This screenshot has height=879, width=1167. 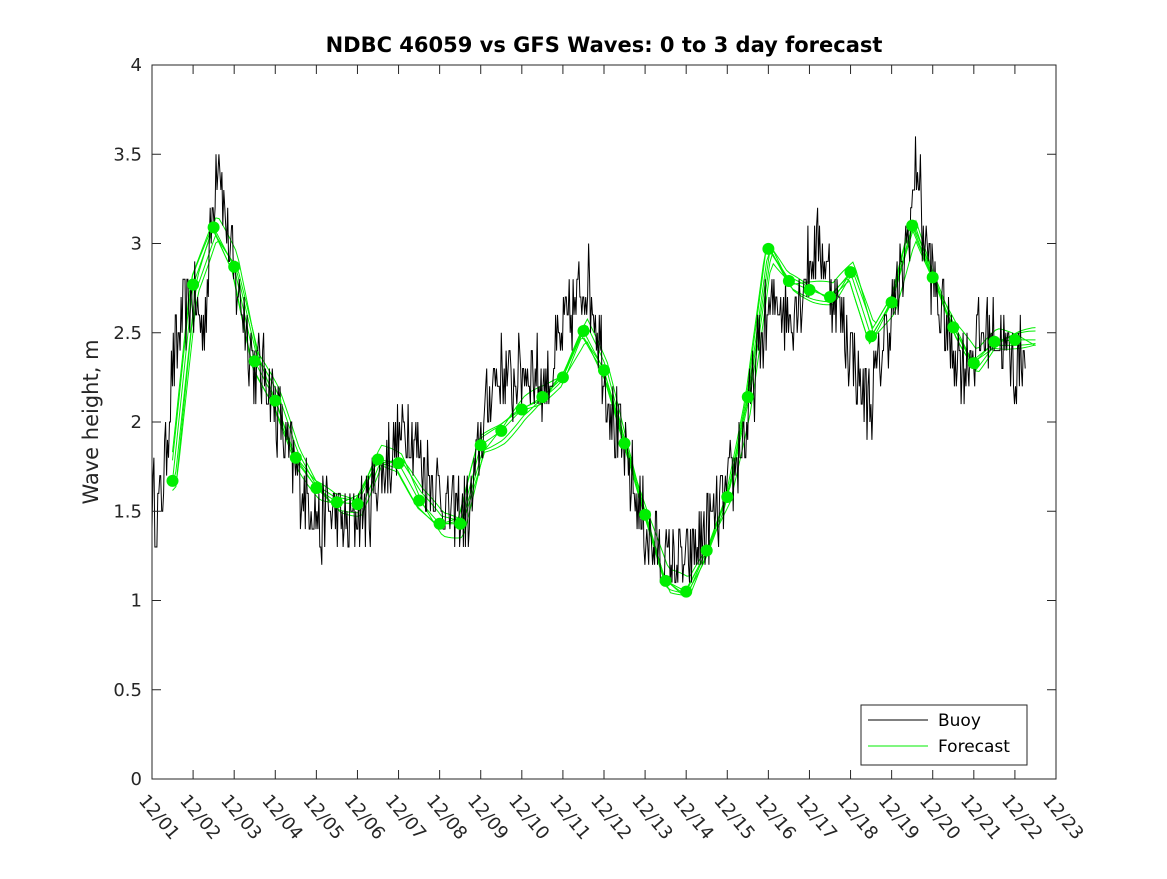 What do you see at coordinates (364, 817) in the screenshot?
I see `x-tick-label: 12/06` at bounding box center [364, 817].